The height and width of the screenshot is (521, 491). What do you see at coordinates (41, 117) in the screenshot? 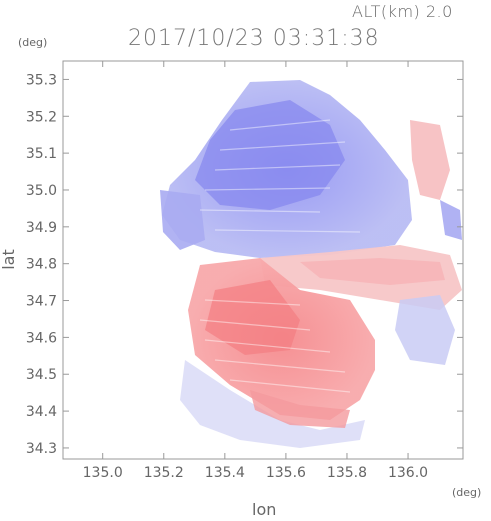
I see `y-tick-label: 35.2` at bounding box center [41, 117].